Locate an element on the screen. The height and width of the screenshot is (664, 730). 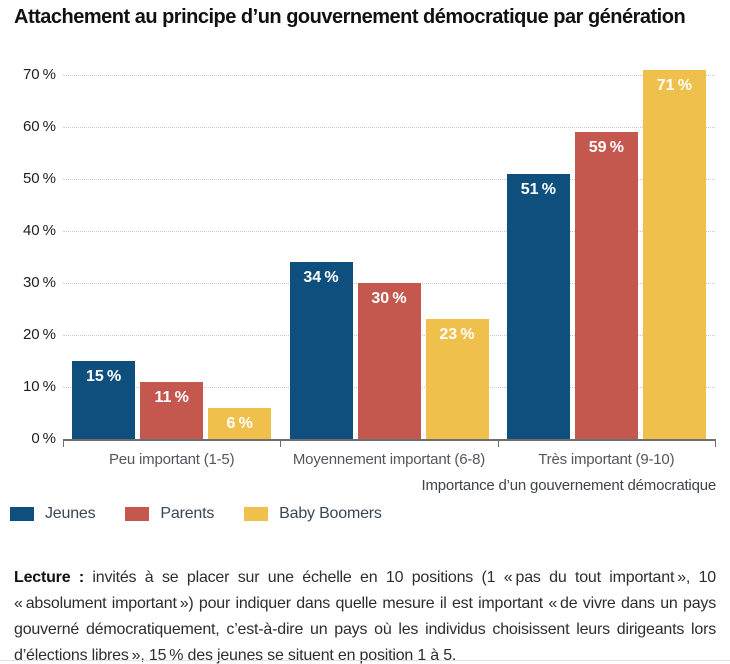
bar: 71 % is located at coordinates (674, 254).